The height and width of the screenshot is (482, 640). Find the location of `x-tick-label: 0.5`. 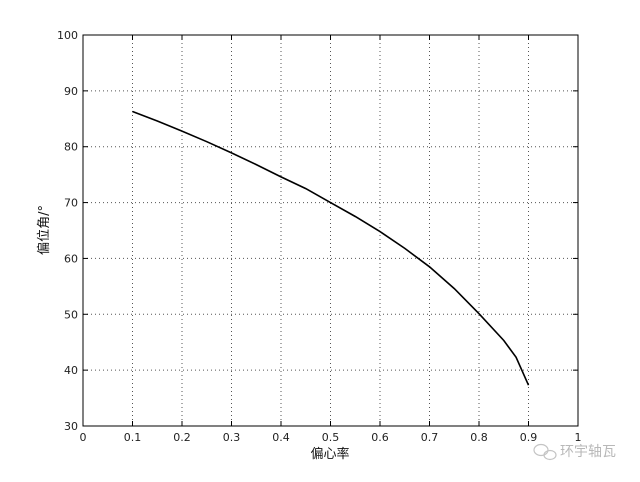

x-tick-label: 0.5 is located at coordinates (331, 437).